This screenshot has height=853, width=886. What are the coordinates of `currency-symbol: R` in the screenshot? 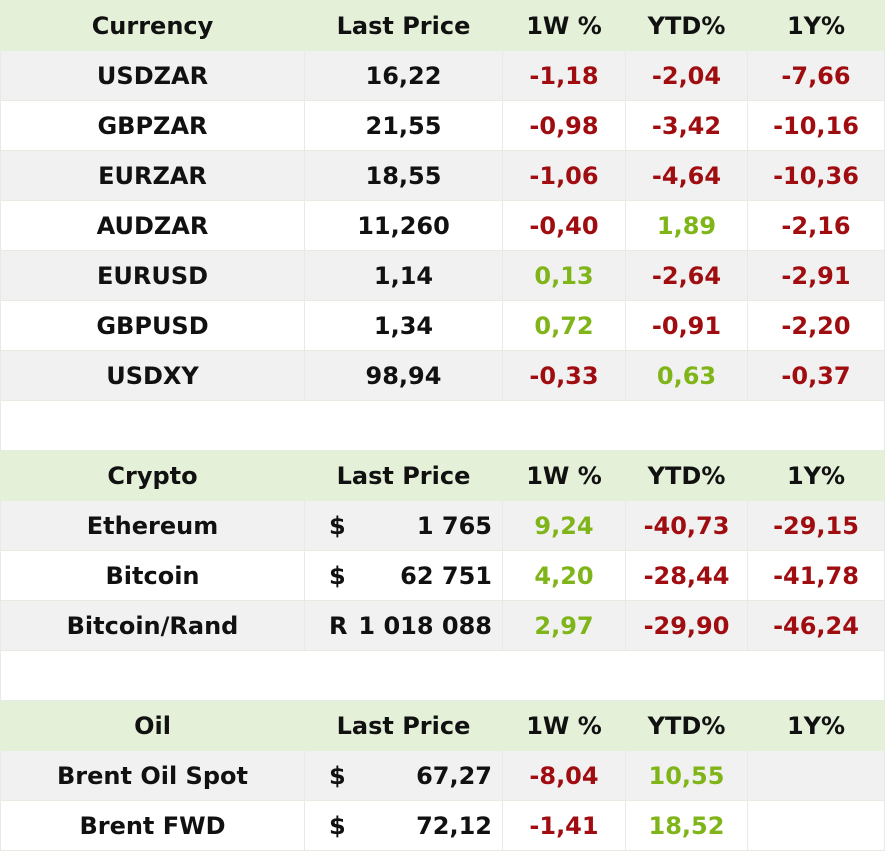 It's located at (338, 625).